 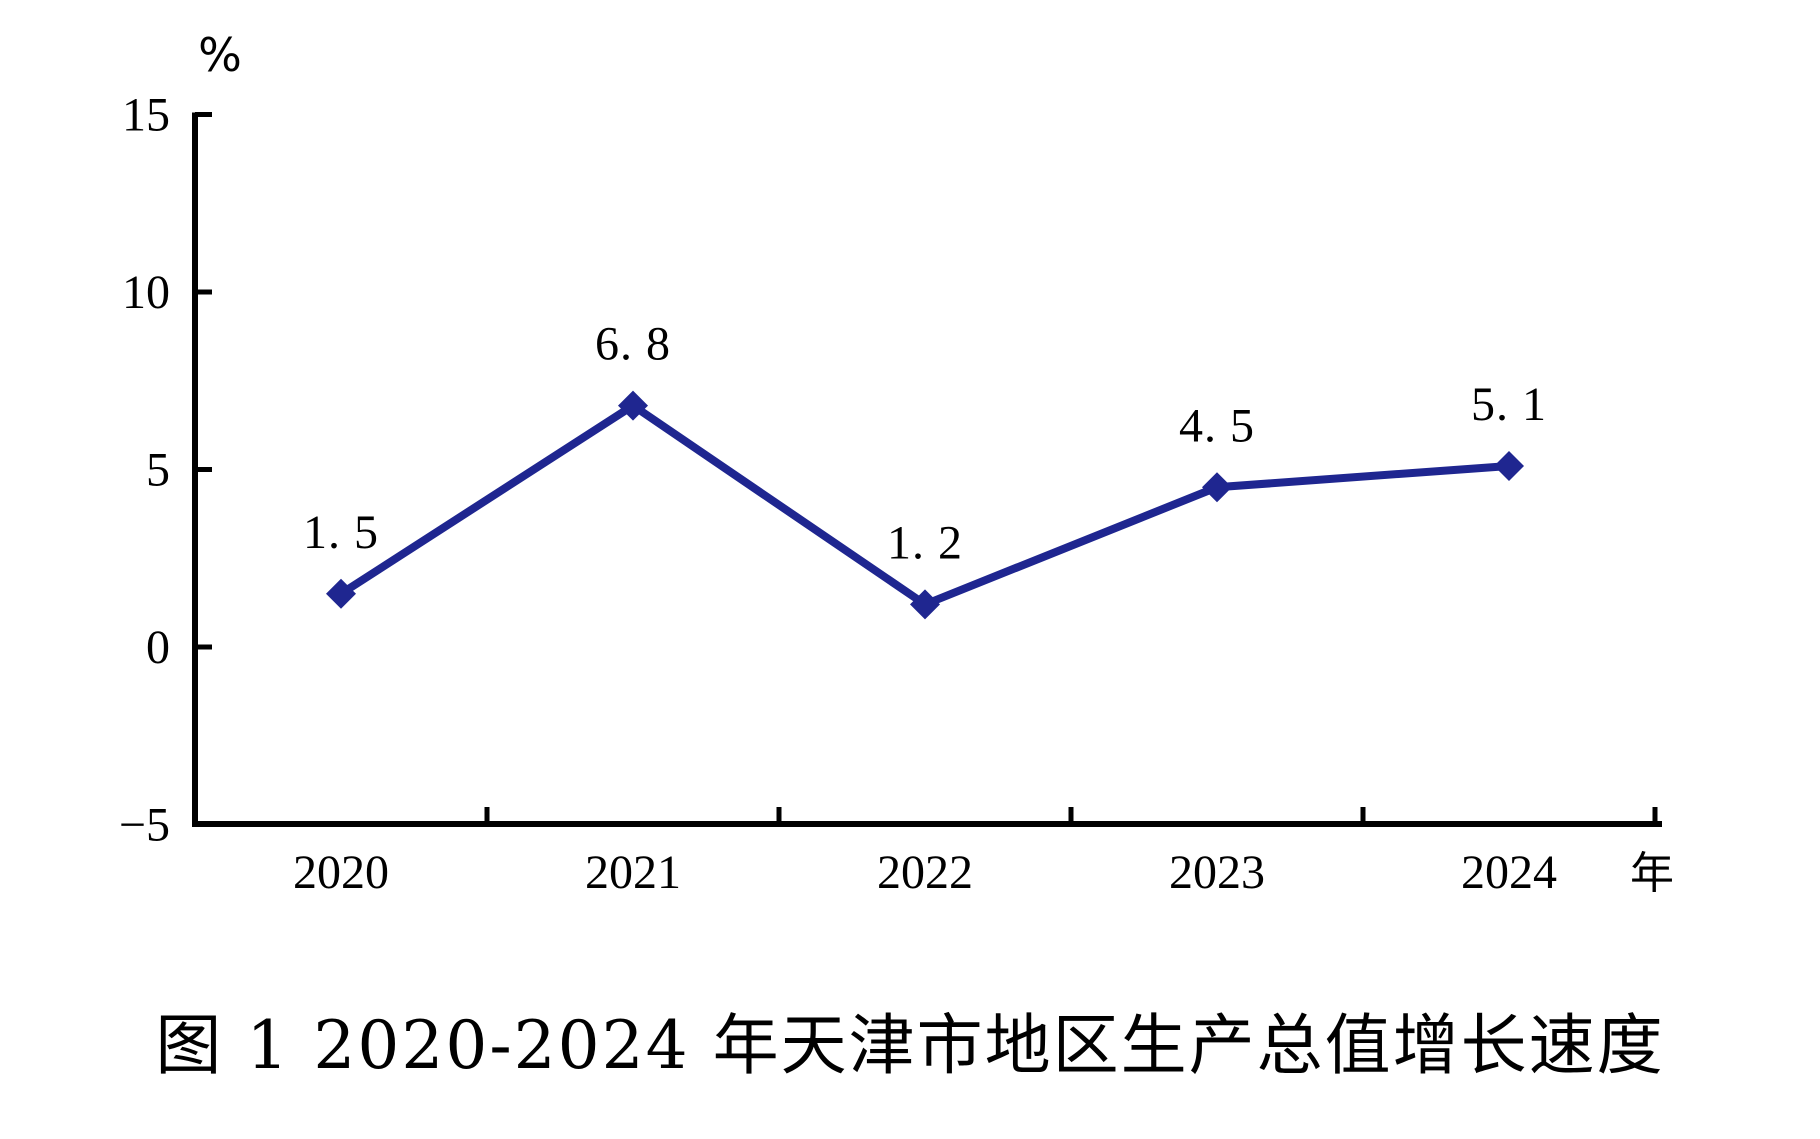 I want to click on data-point-label: 5. 1, so click(x=1509, y=404).